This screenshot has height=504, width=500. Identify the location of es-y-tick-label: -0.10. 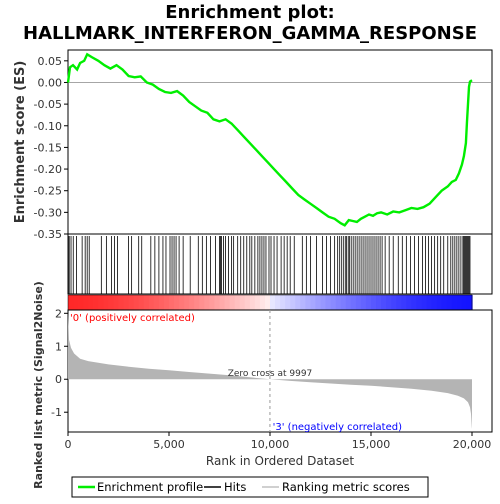
(48, 126).